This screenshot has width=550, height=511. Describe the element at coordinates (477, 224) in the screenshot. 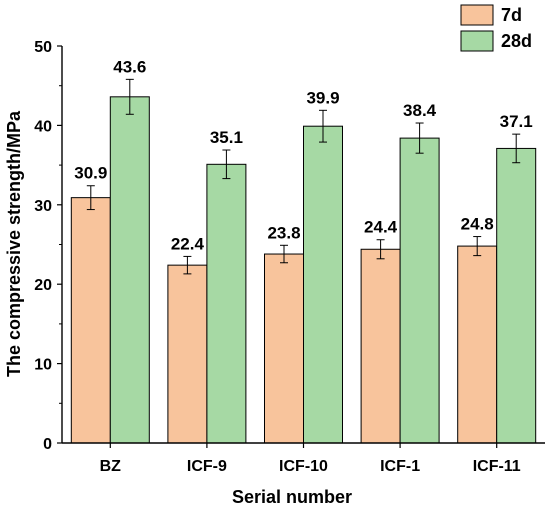

I see `value-label-7d-ICF-11: 24.8` at that location.